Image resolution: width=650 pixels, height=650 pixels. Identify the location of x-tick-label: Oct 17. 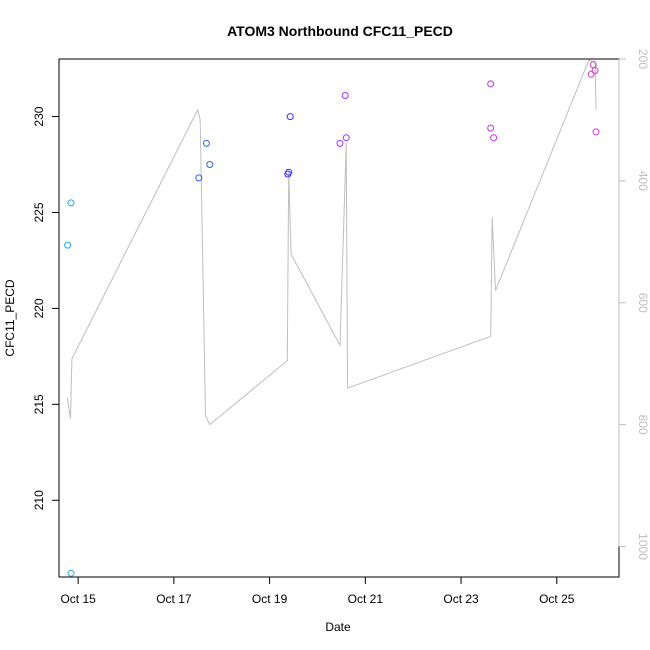
(174, 599).